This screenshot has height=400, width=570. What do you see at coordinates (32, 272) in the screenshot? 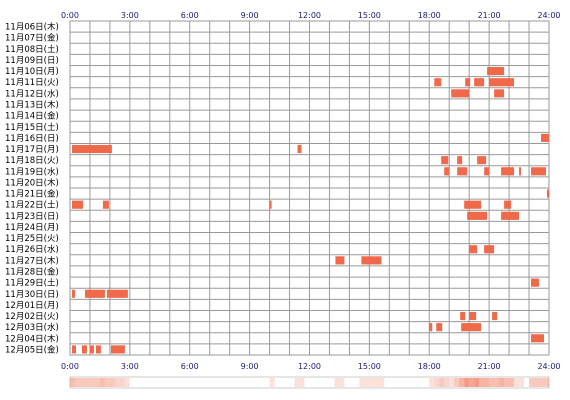
I see `row-label: 11月28日(金)` at bounding box center [32, 272].